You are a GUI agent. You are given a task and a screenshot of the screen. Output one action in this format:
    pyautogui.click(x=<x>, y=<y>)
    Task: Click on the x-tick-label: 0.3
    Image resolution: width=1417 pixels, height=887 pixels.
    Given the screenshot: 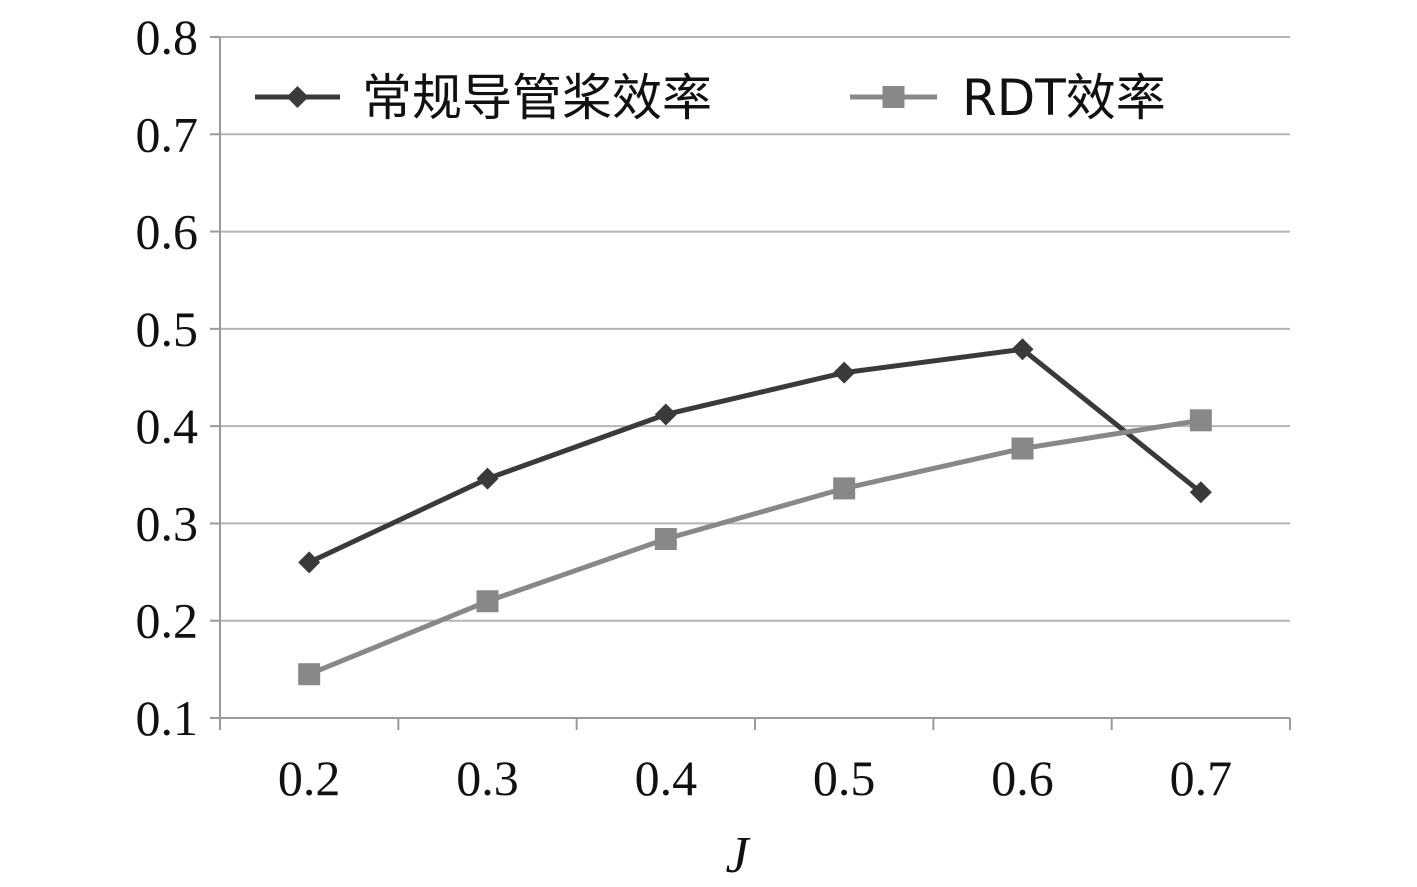 What is the action you would take?
    pyautogui.click(x=487, y=778)
    